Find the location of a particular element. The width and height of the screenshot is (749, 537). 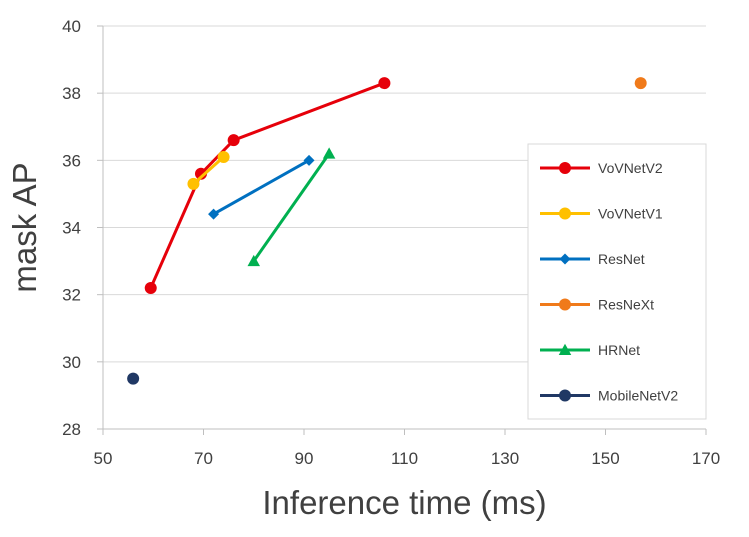

legend-marker-mobilenetv2 is located at coordinates (565, 395).